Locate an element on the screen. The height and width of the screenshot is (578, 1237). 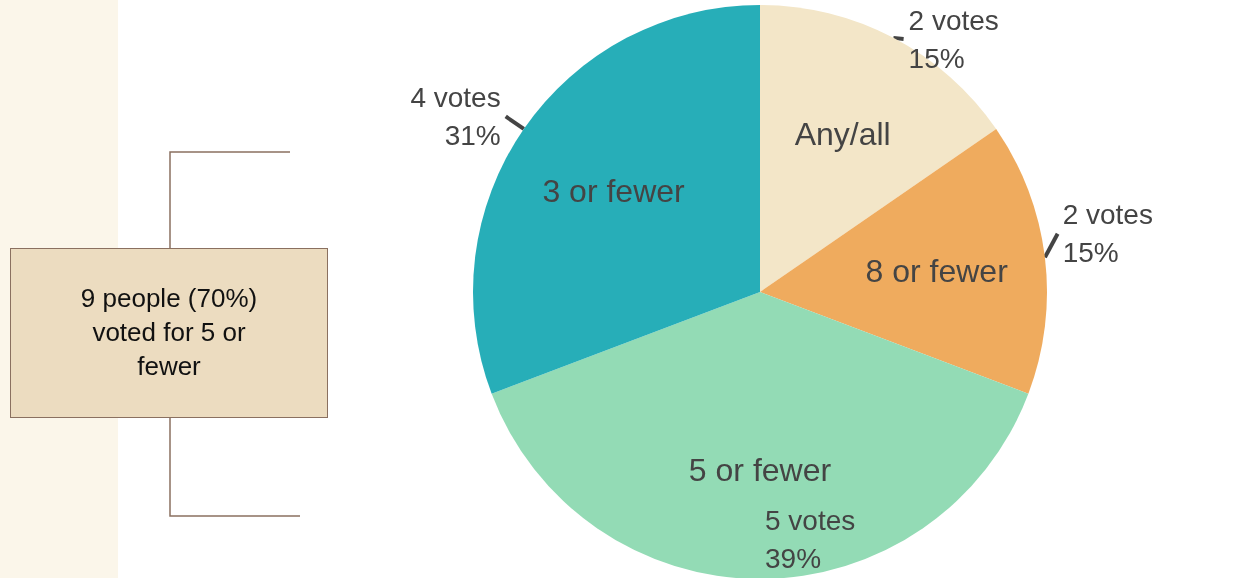
text: 9 people (70%) voted for 5 or fewer is located at coordinates (169, 333).